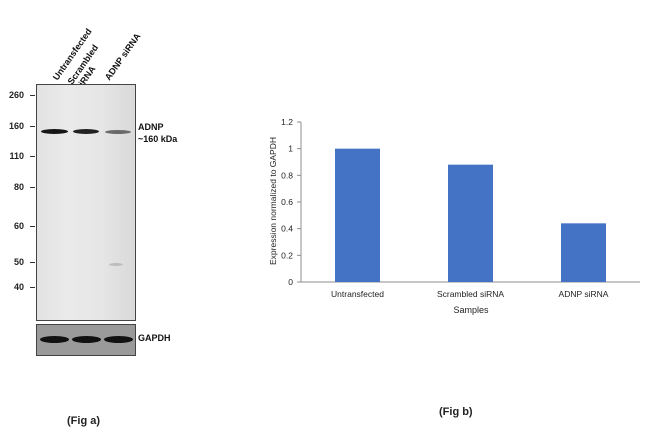  What do you see at coordinates (16, 156) in the screenshot?
I see `mw-marker-110: 110` at bounding box center [16, 156].